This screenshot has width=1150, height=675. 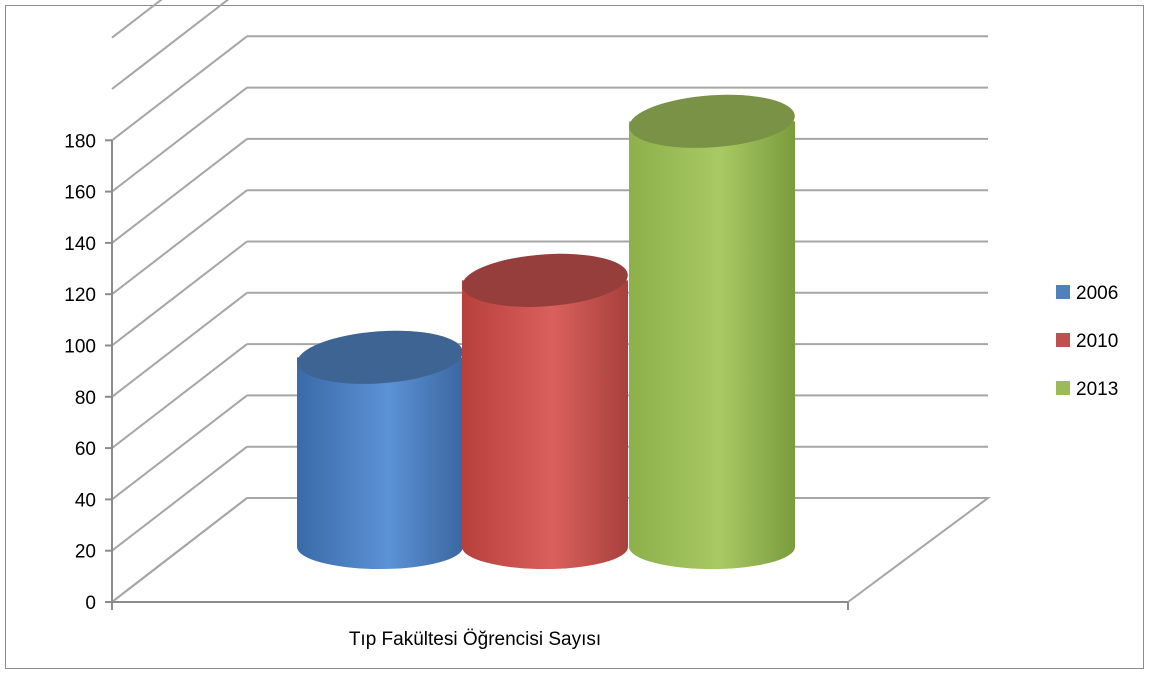 I want to click on bar-2010, so click(x=545, y=411).